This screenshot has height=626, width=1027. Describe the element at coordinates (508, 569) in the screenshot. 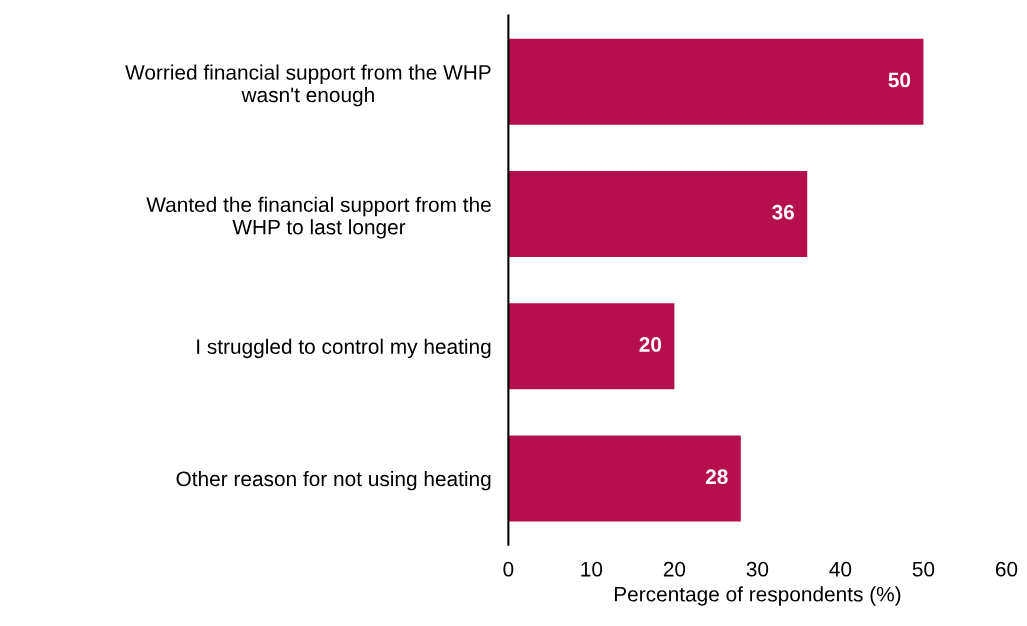

I see `x-tick-label: 0` at that location.